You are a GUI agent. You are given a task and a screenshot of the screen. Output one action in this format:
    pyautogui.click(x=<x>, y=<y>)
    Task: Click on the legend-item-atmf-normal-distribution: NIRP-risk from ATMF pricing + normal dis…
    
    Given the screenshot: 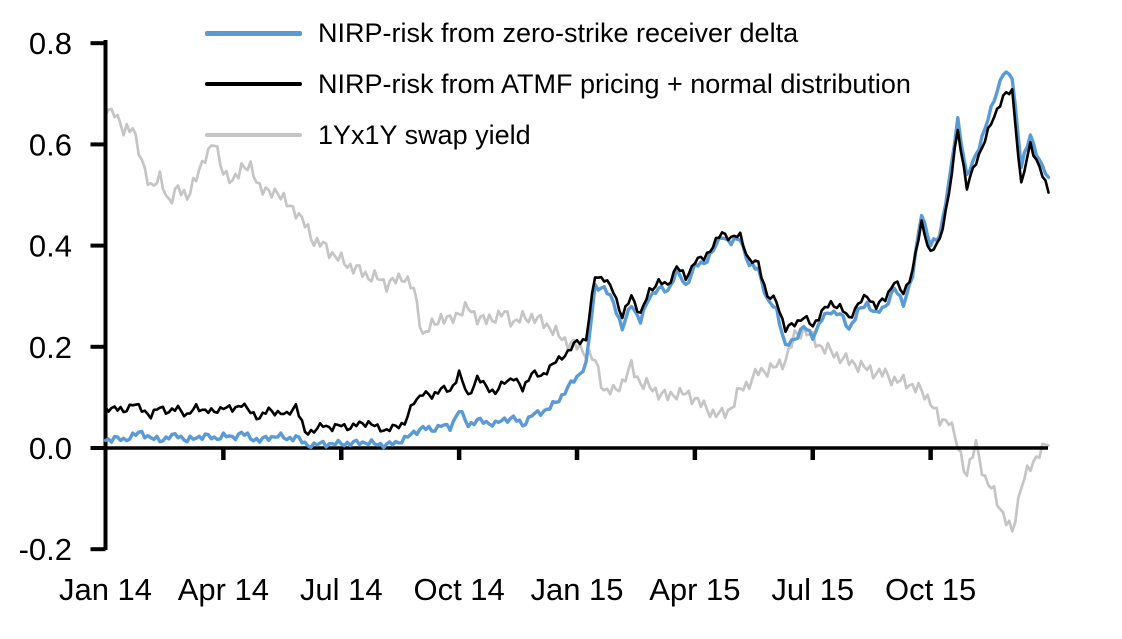 What is the action you would take?
    pyautogui.click(x=558, y=83)
    